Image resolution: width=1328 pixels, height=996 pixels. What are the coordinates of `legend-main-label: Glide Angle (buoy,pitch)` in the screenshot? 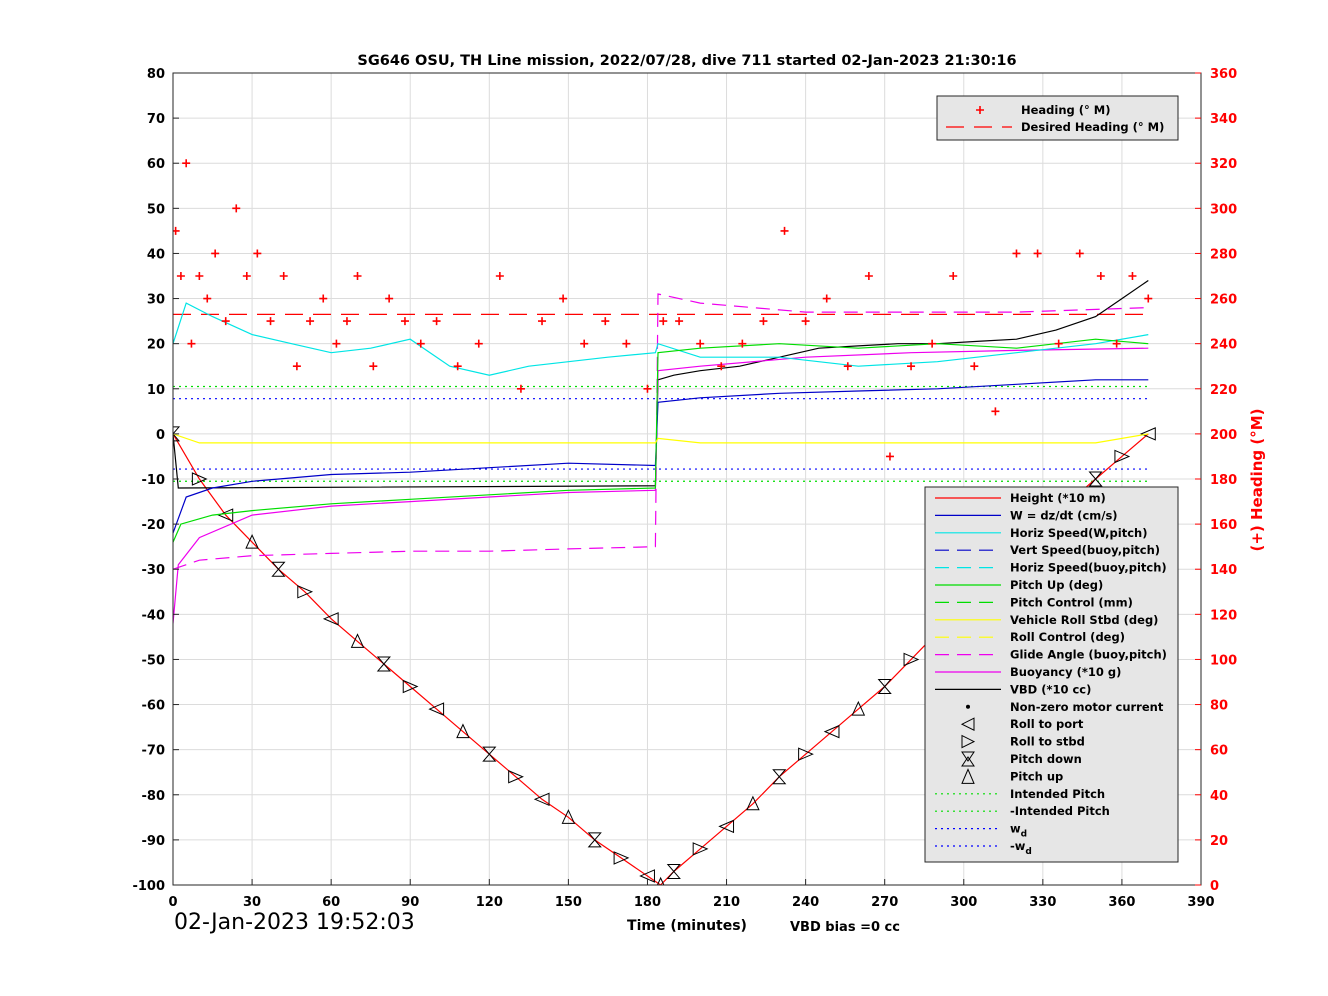 It's located at (1088, 655).